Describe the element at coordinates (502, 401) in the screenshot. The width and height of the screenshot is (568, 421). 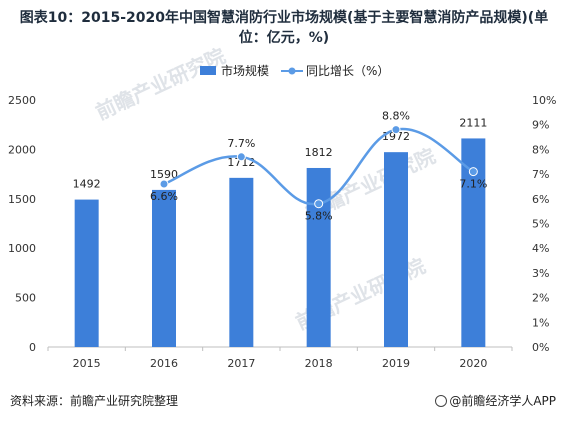
I see `brand-text: @前瞻经济学人APP` at that location.